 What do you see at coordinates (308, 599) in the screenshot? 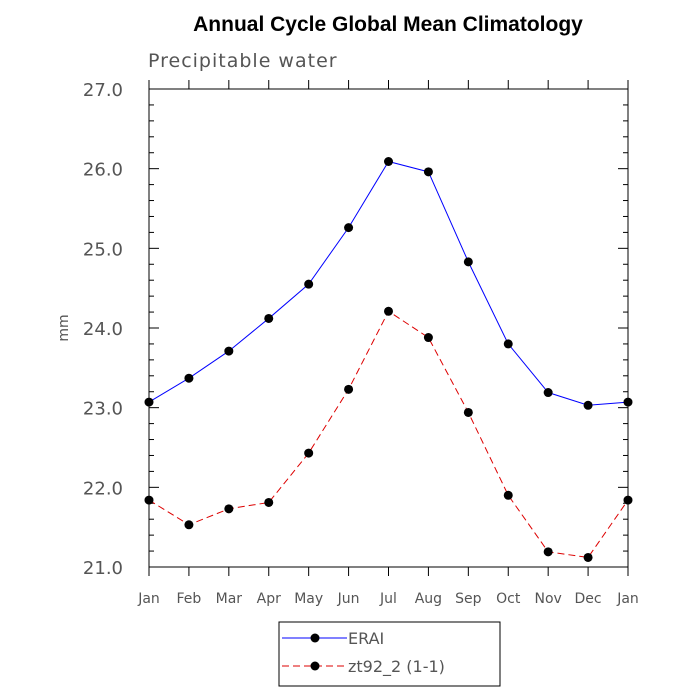
I see `x-tick-label: May` at bounding box center [308, 599].